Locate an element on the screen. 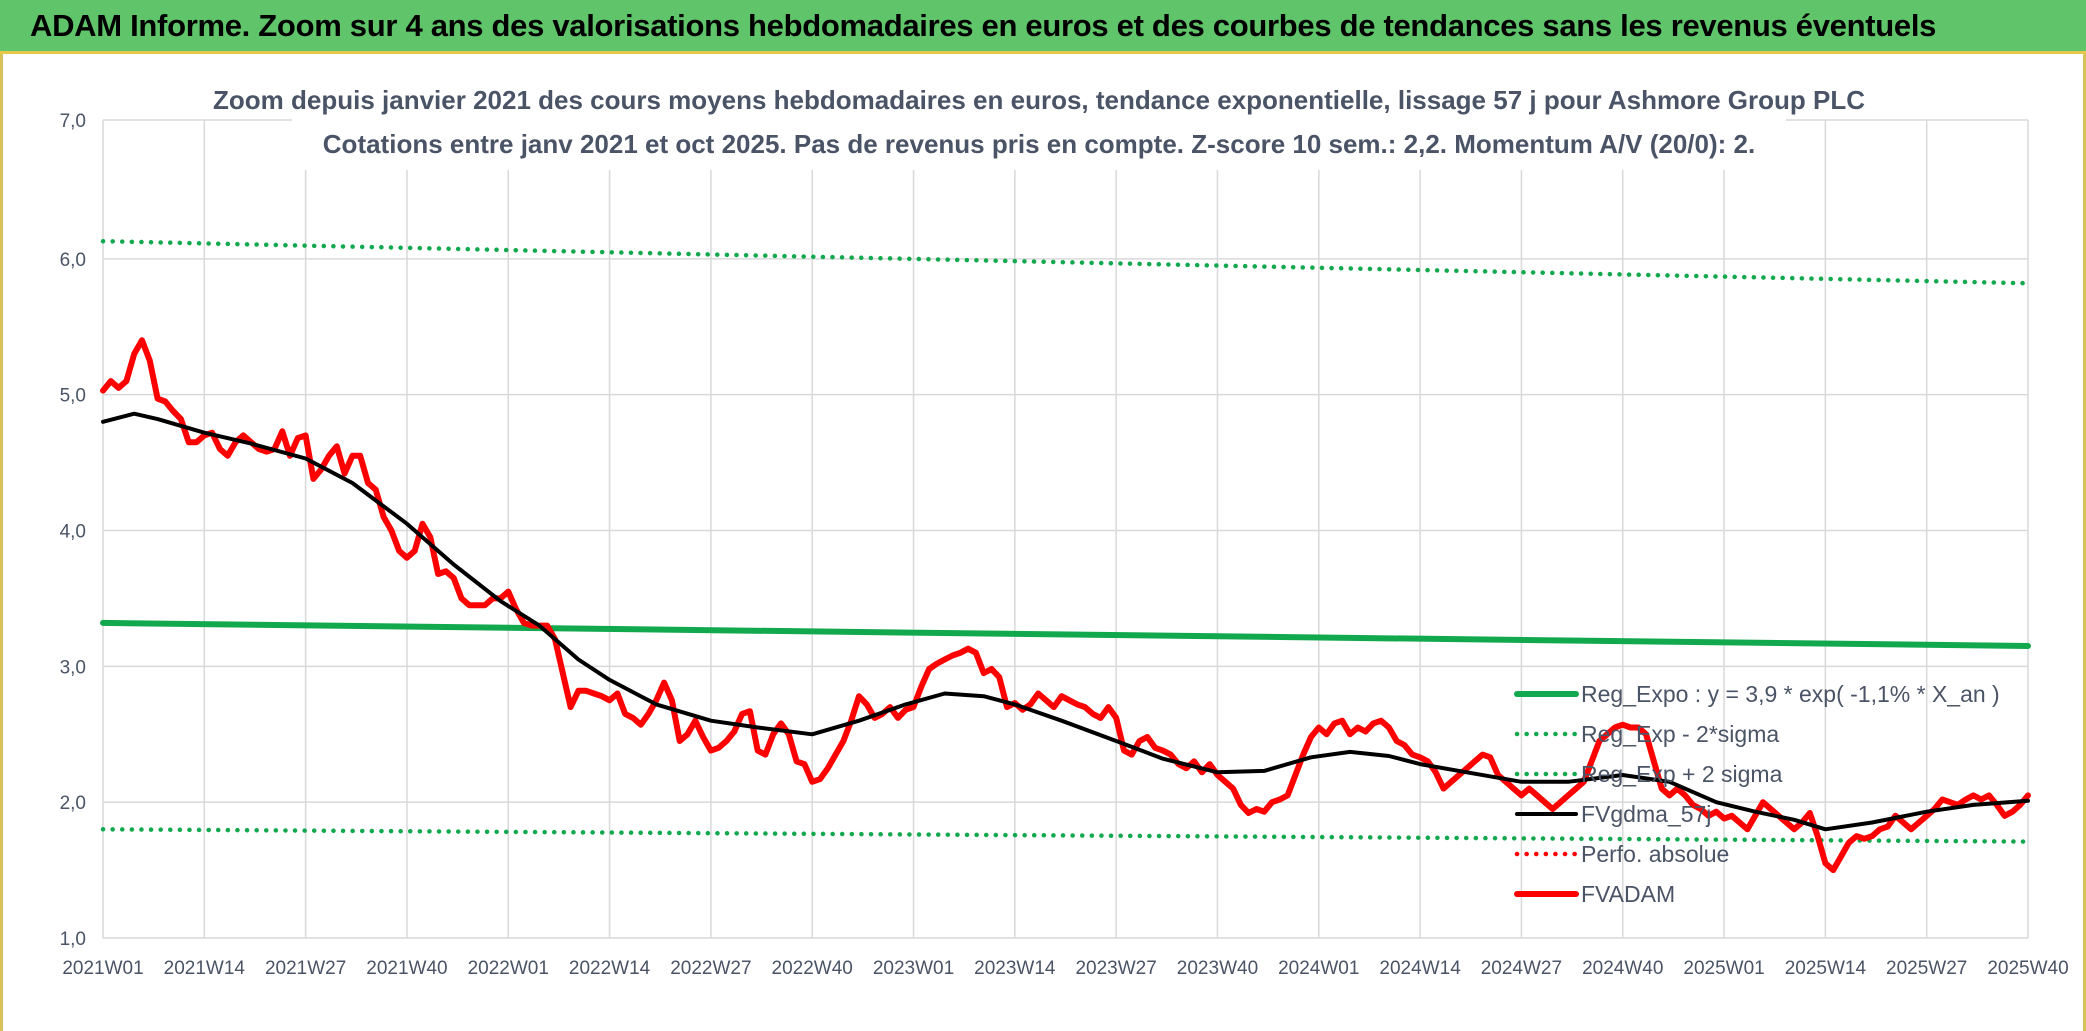  y-tick-label: 2,0 is located at coordinates (73, 803).